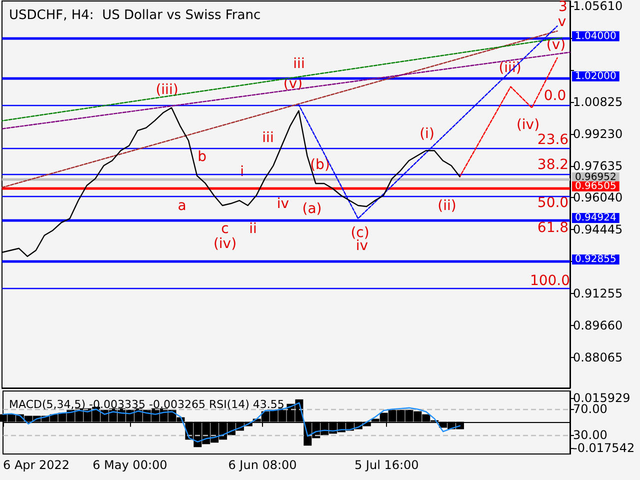 Image resolution: width=640 pixels, height=480 pixels. Describe the element at coordinates (598, 357) in the screenshot. I see `y-tick-label: 0.88065` at that location.